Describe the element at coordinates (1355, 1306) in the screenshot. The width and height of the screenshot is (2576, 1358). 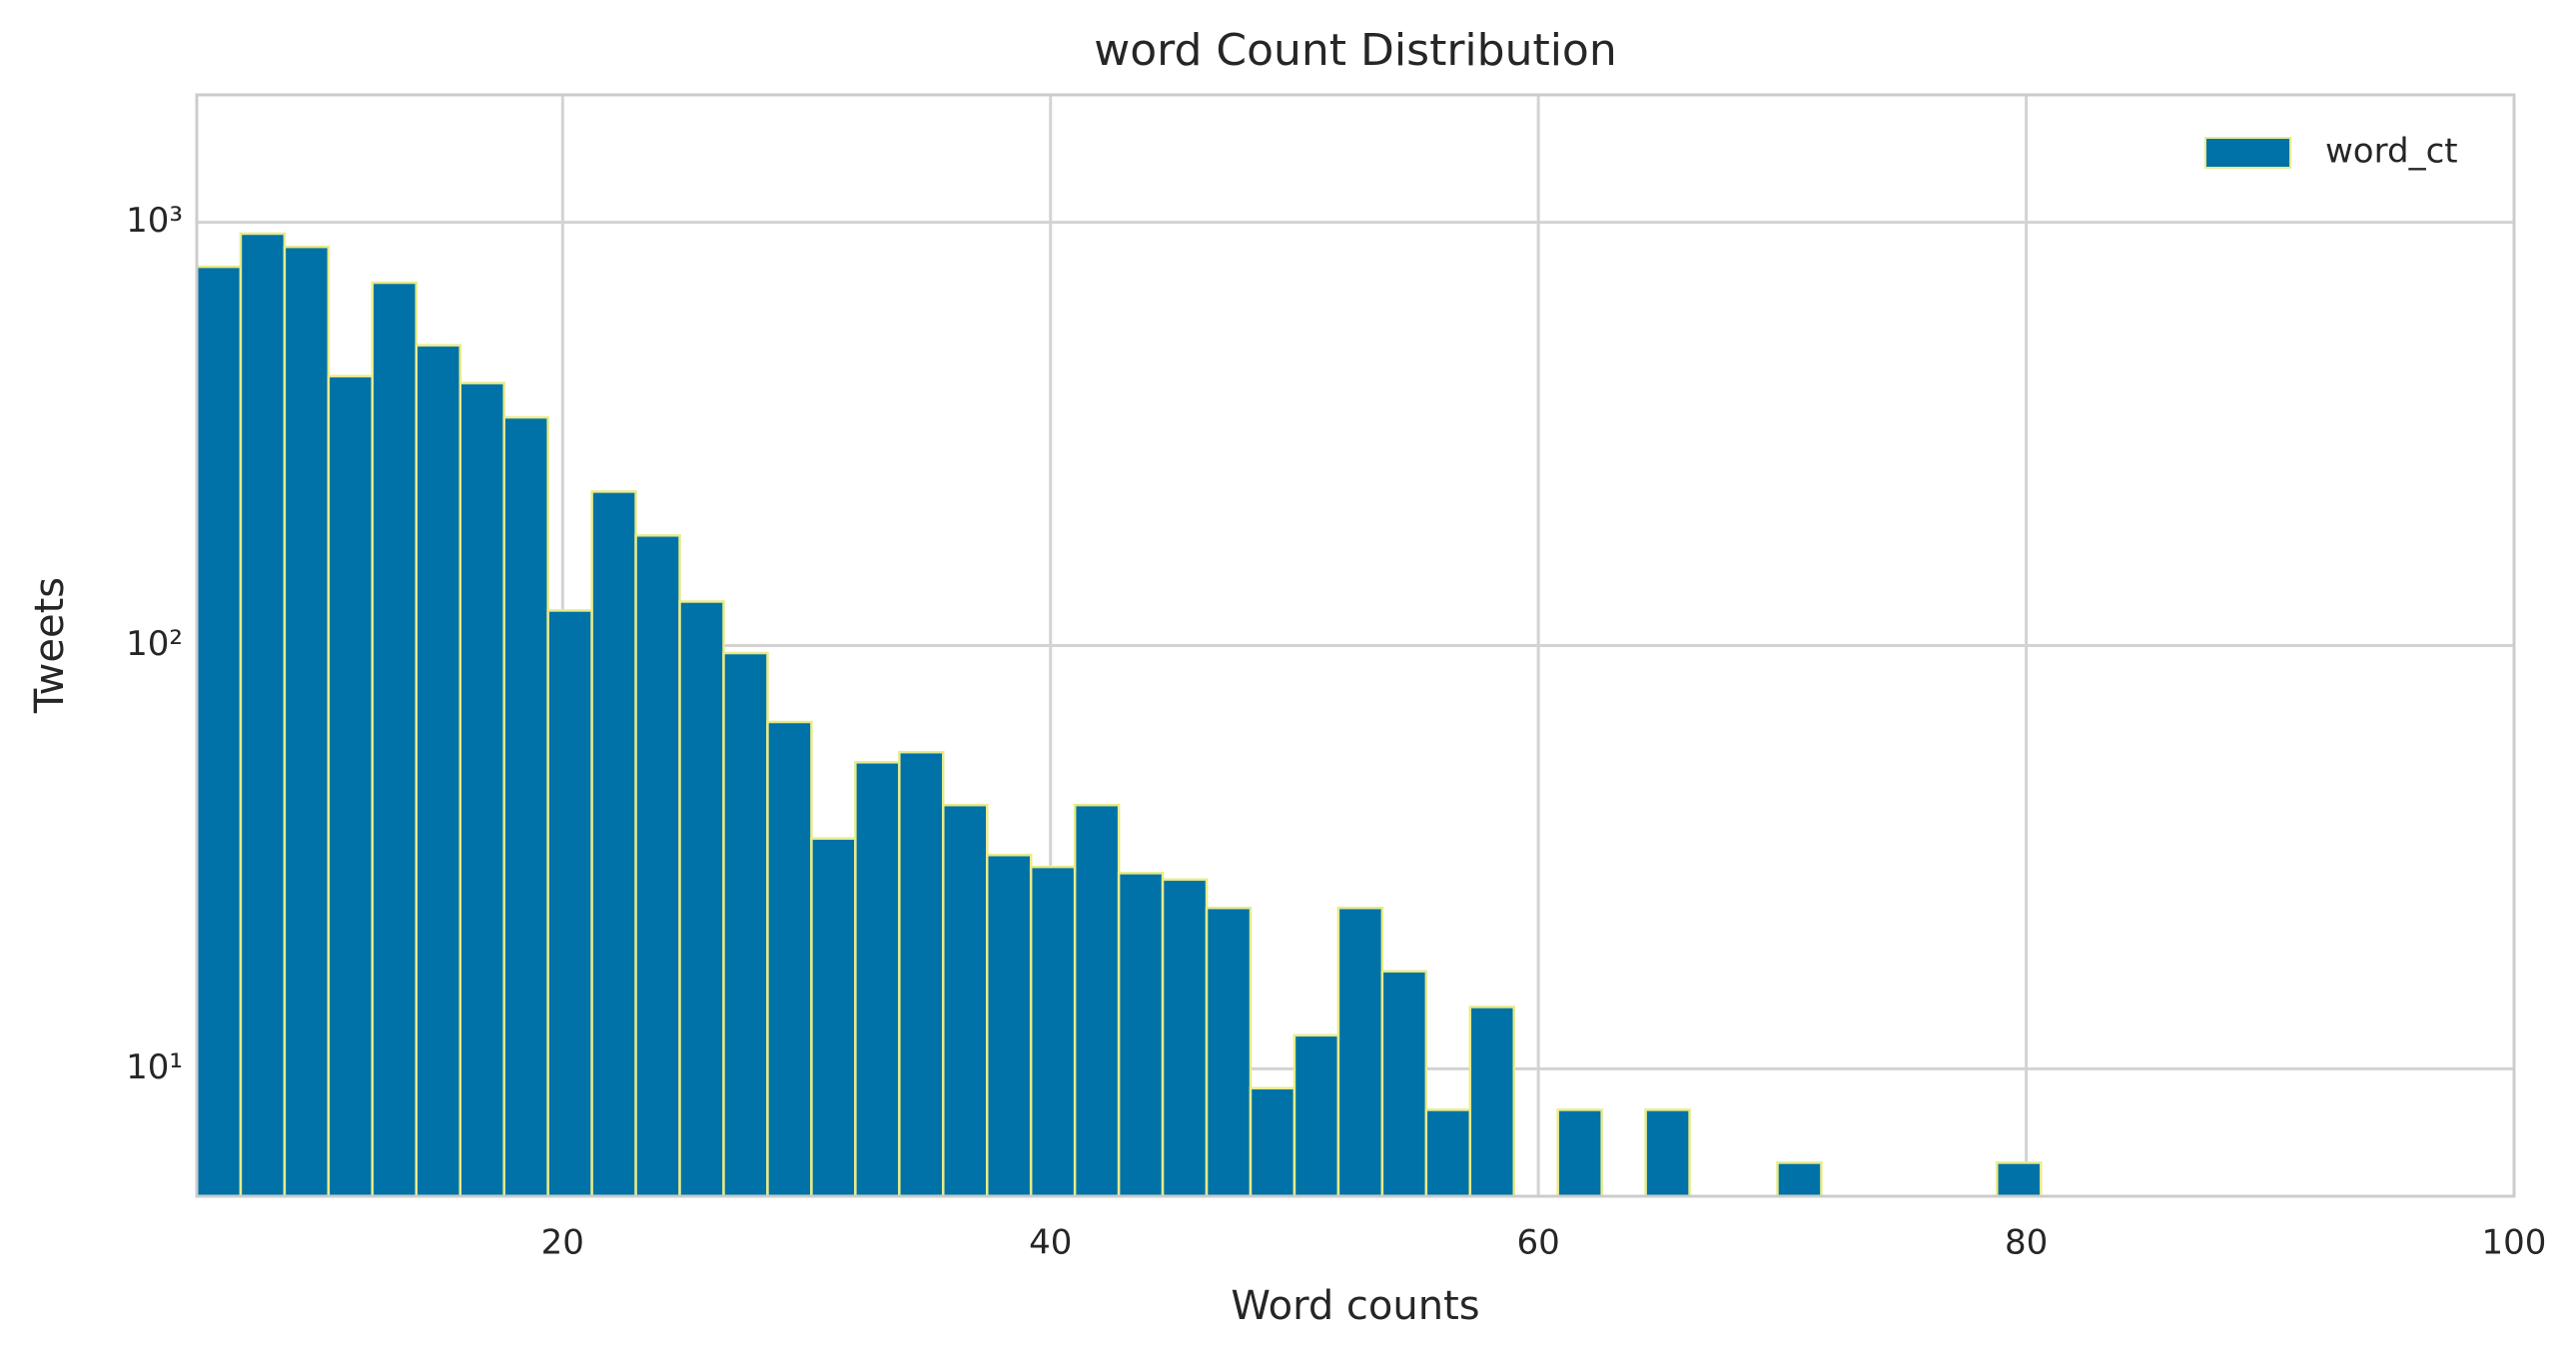
I see `x-axis-label: Word counts` at that location.